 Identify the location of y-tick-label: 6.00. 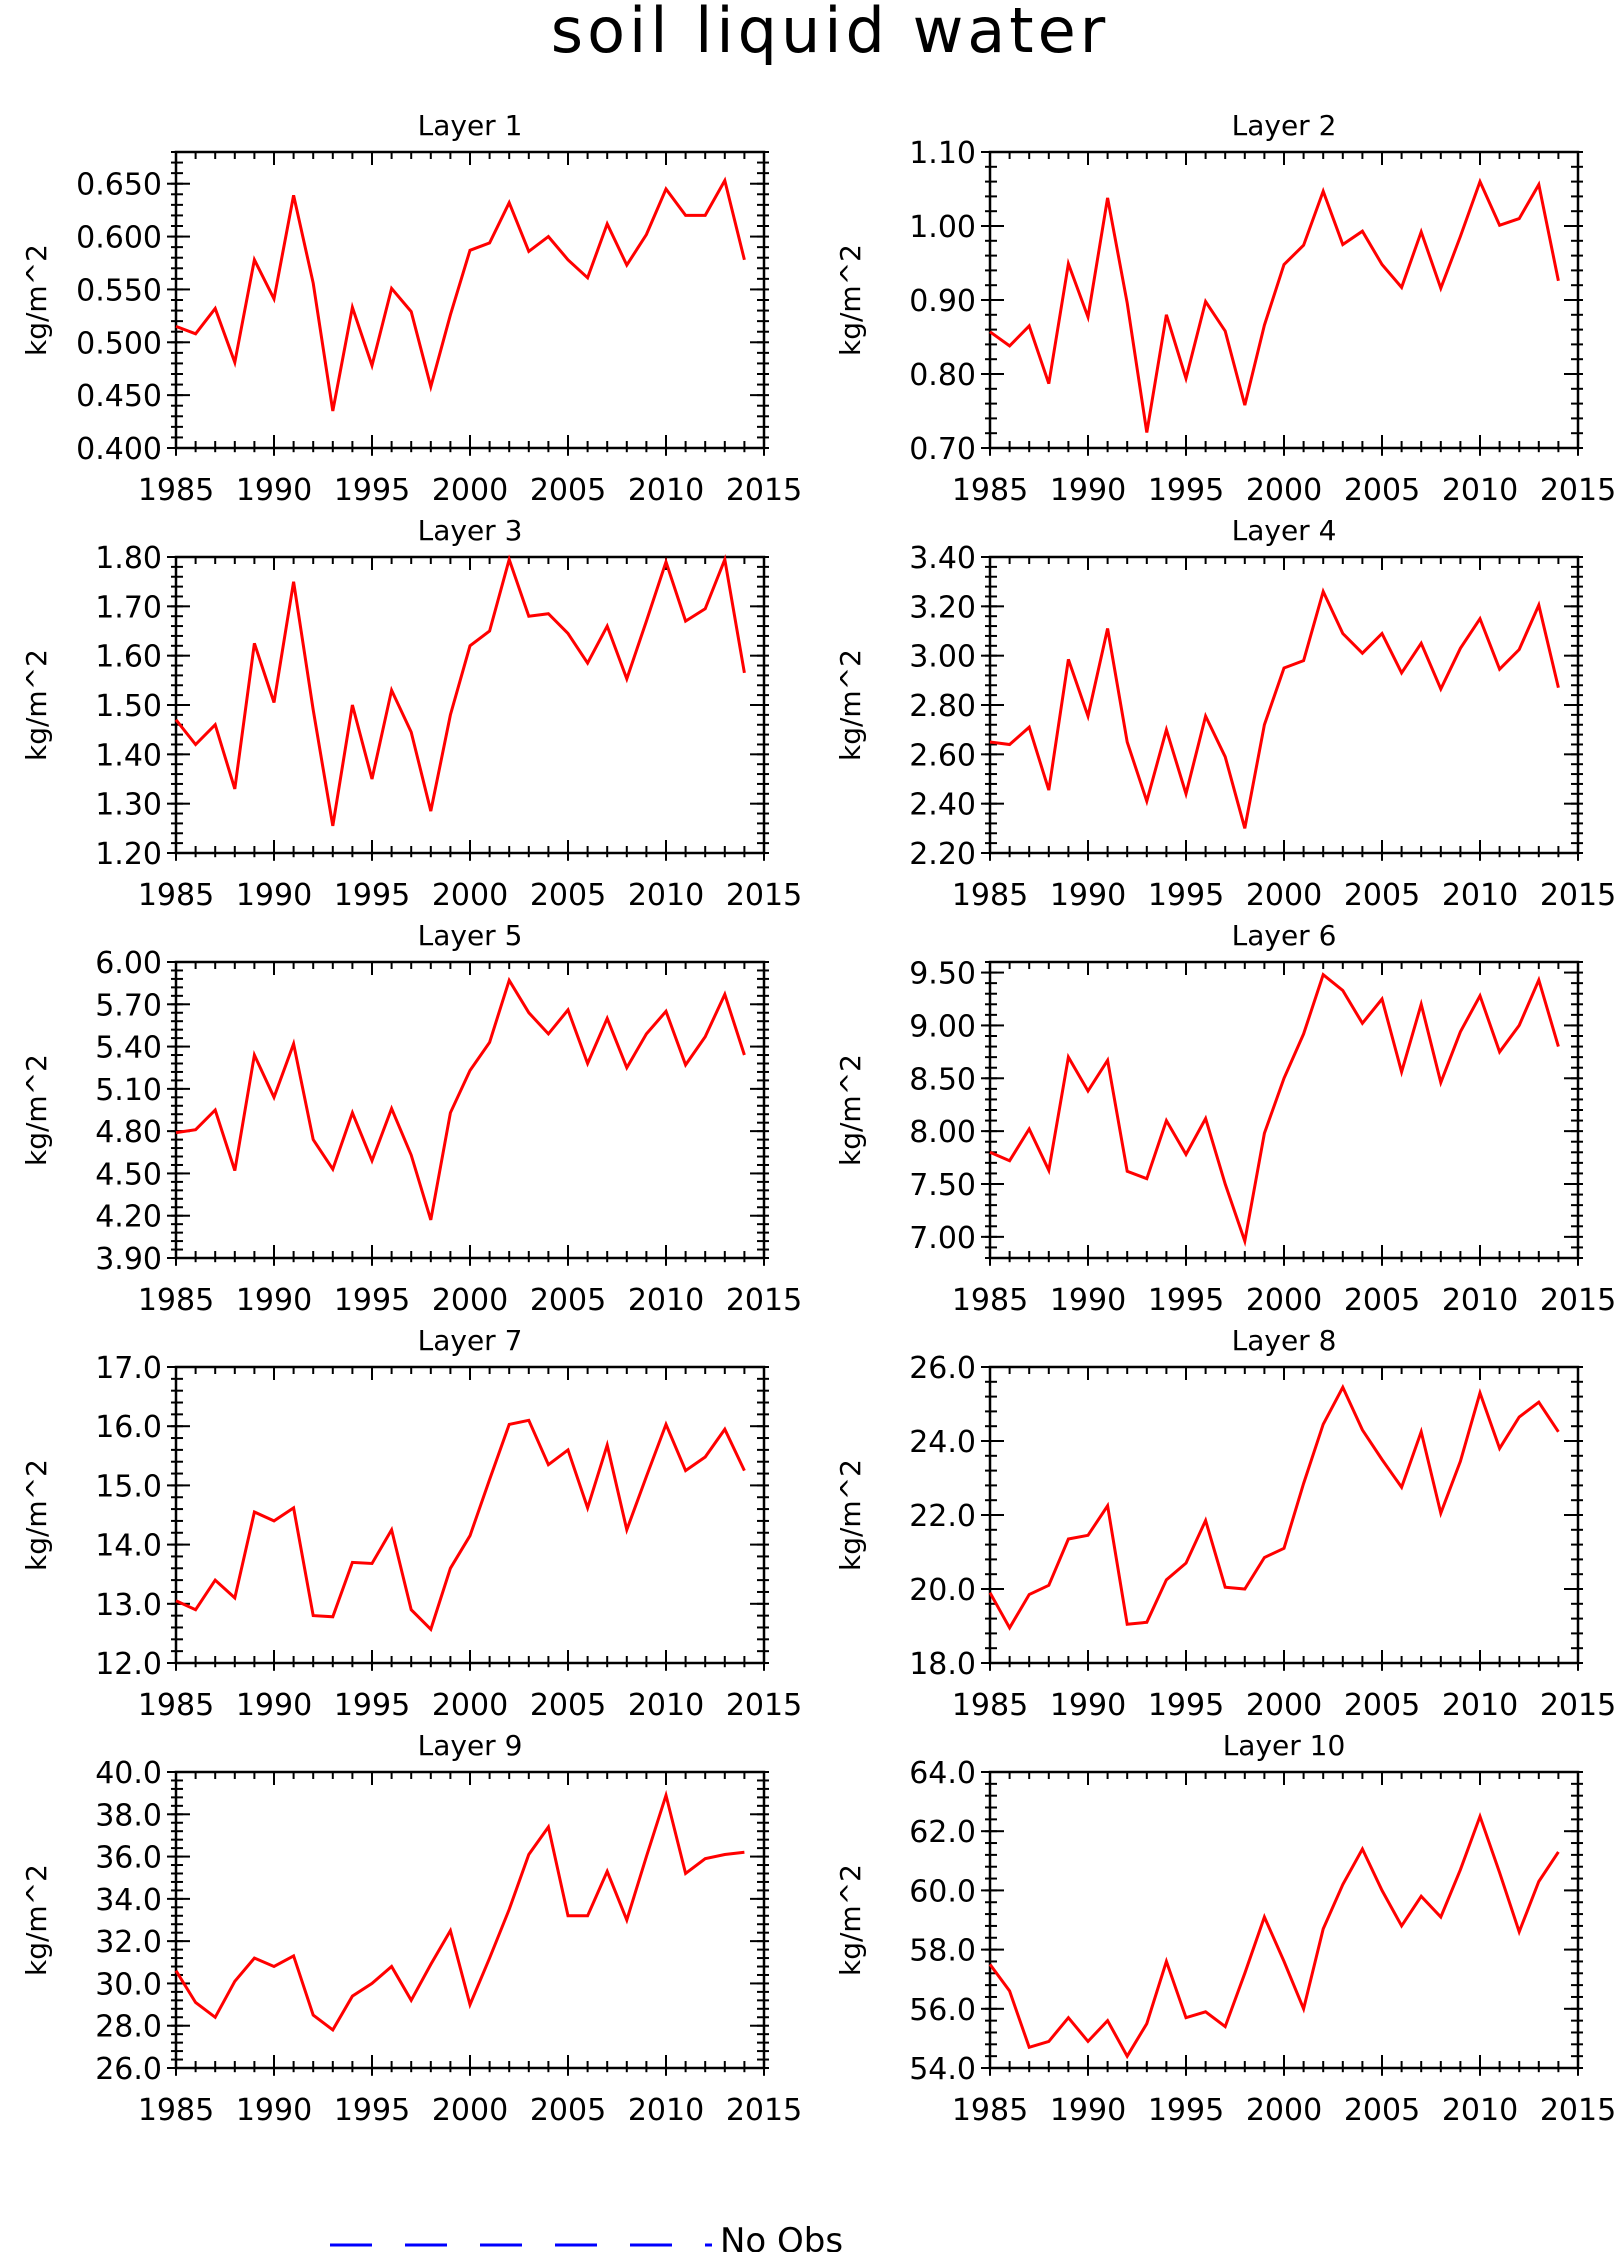
(128, 963).